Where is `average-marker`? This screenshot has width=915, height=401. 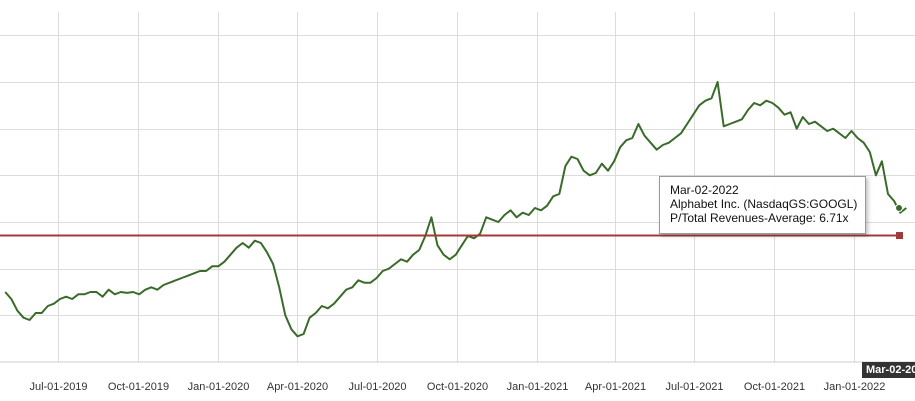 average-marker is located at coordinates (899, 236).